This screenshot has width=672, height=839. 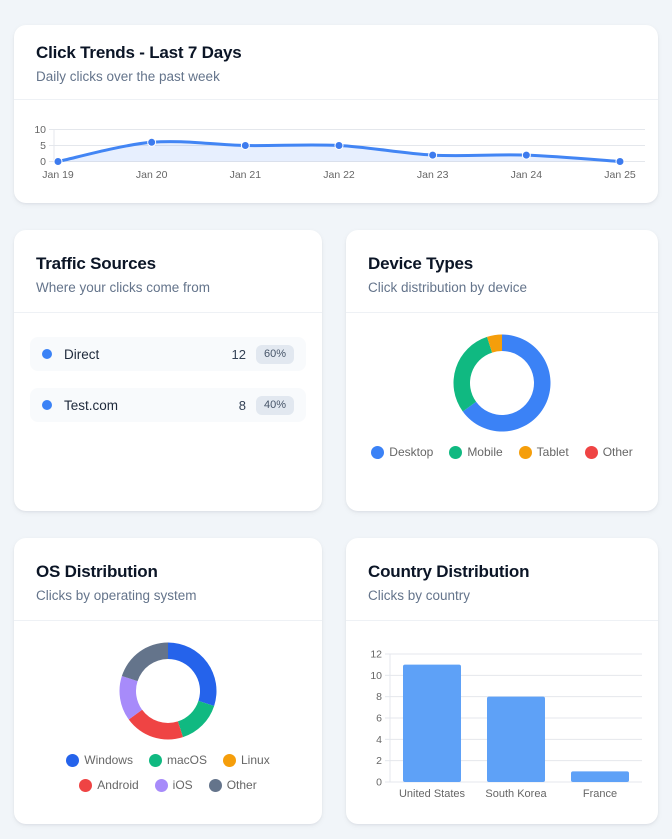 I want to click on card-country-distribution-header: Country Distribution Clicks by country, so click(x=502, y=579).